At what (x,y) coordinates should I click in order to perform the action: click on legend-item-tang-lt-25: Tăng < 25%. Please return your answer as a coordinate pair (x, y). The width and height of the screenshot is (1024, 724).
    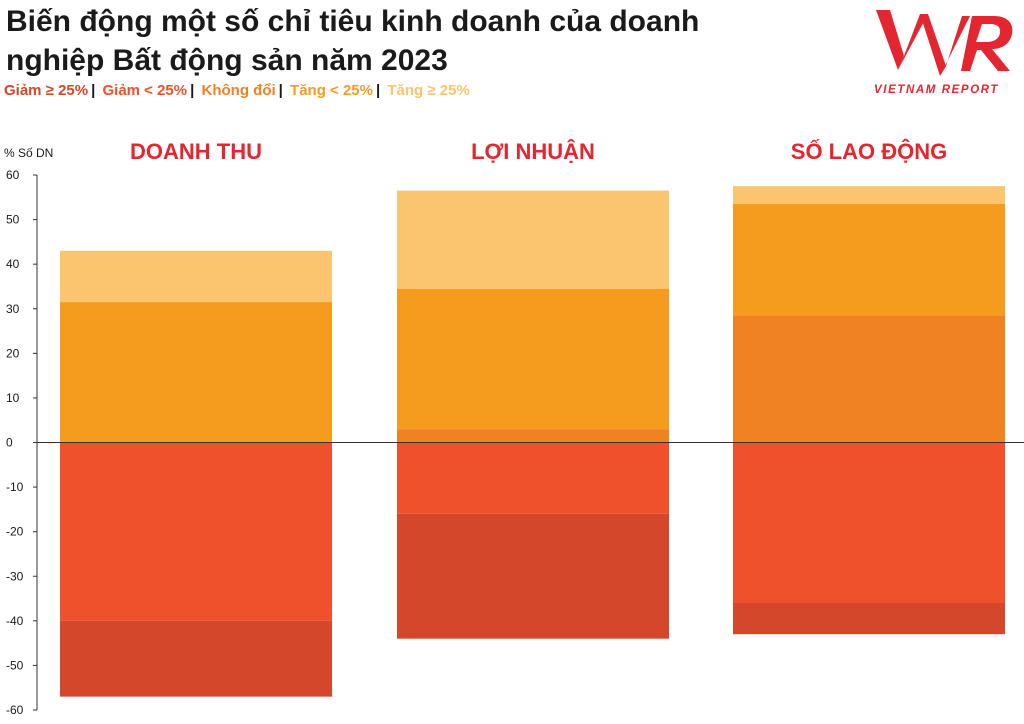
    Looking at the image, I should click on (331, 90).